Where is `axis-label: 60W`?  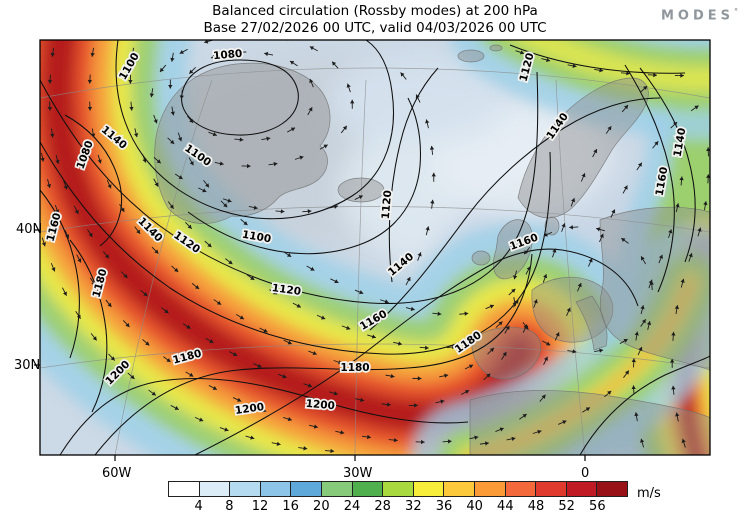 axis-label: 60W is located at coordinates (117, 473).